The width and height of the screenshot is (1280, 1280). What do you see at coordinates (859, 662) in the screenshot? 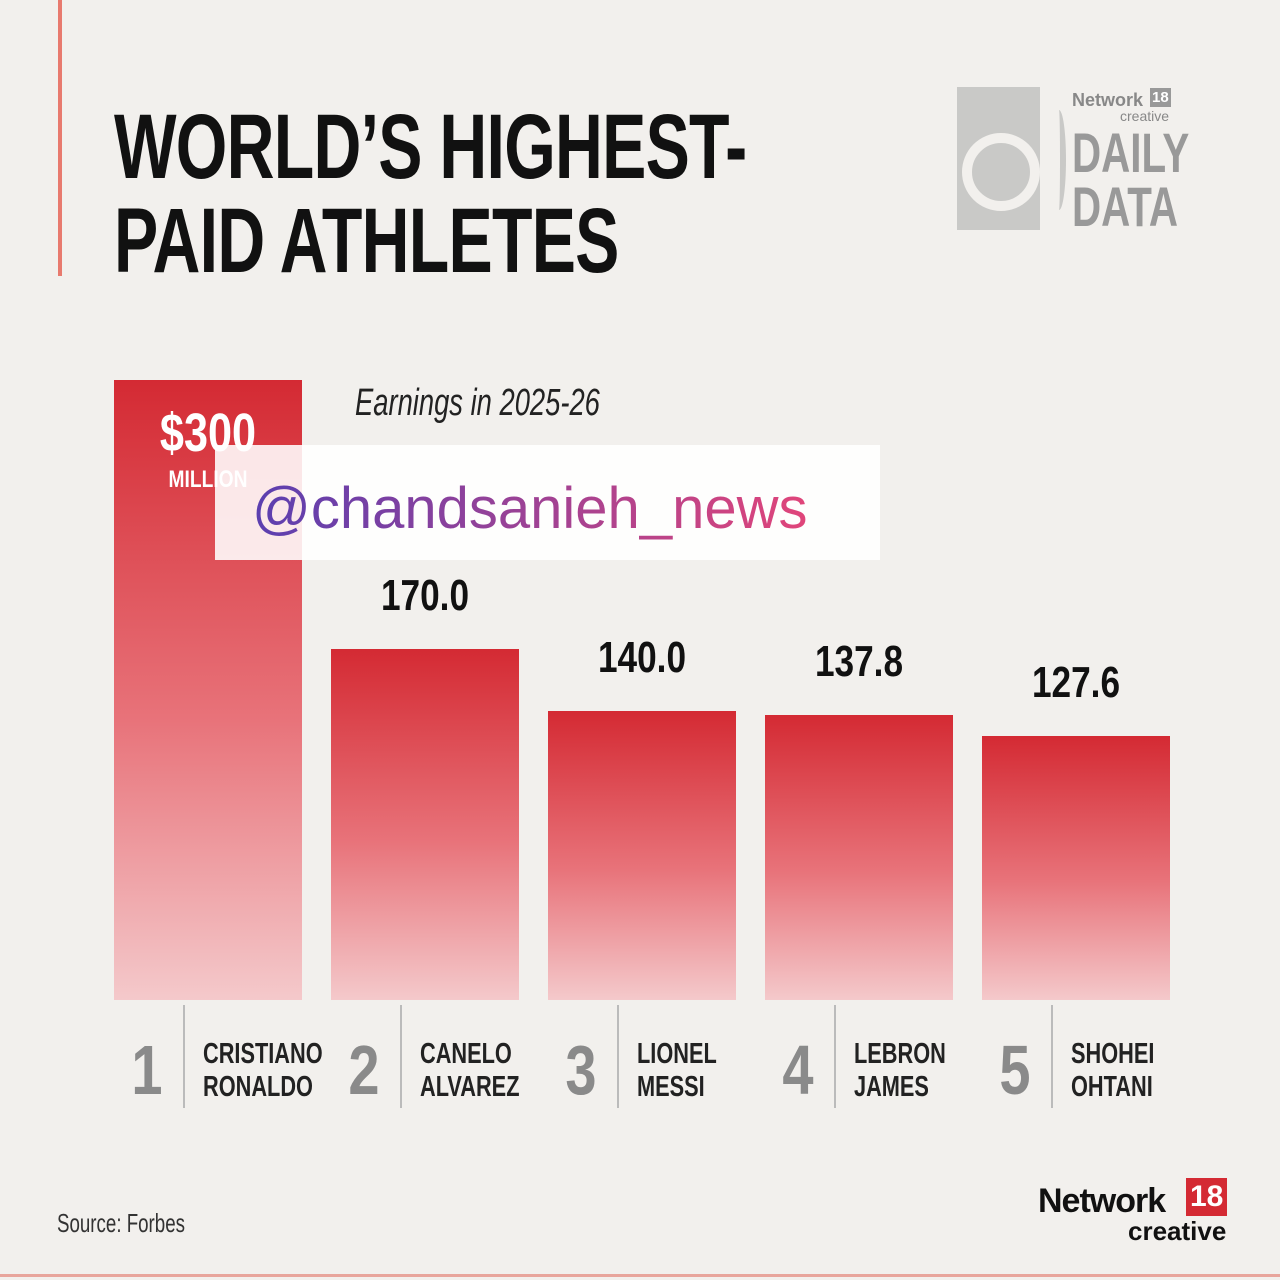
I see `value-label: 137.8` at bounding box center [859, 662].